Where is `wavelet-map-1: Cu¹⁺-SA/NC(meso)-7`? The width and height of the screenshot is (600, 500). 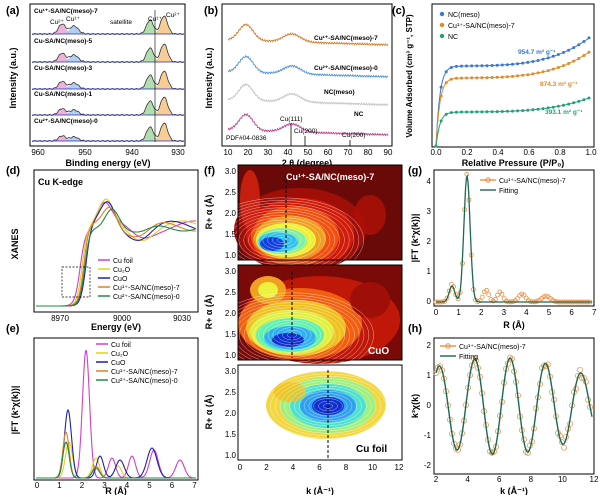 wavelet-map-1: Cu¹⁺-SA/NC(meso)-7 is located at coordinates (301, 223).